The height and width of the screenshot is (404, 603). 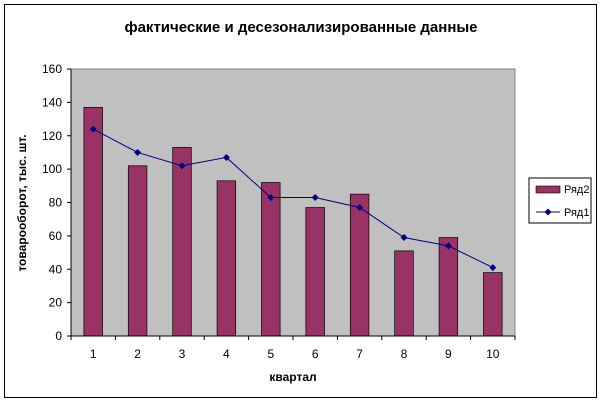 I want to click on y-tick-label: 20, so click(x=56, y=303).